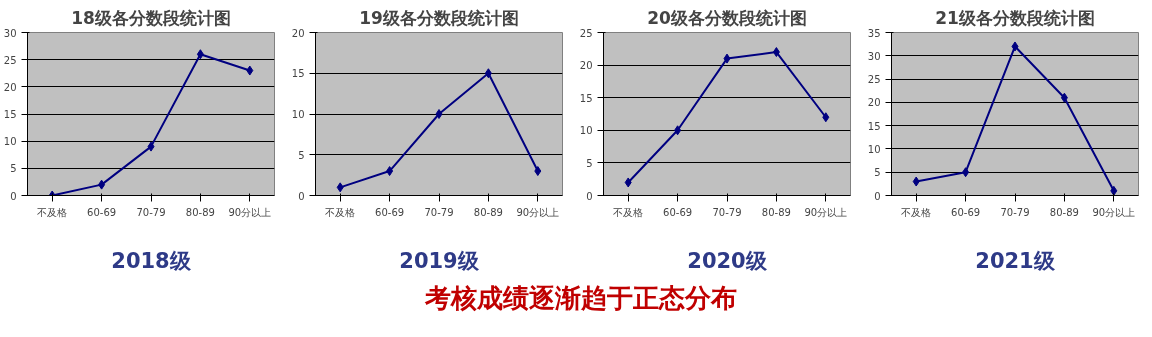 The image size is (1152, 337). I want to click on x-axis-title: 2019级, so click(439, 260).